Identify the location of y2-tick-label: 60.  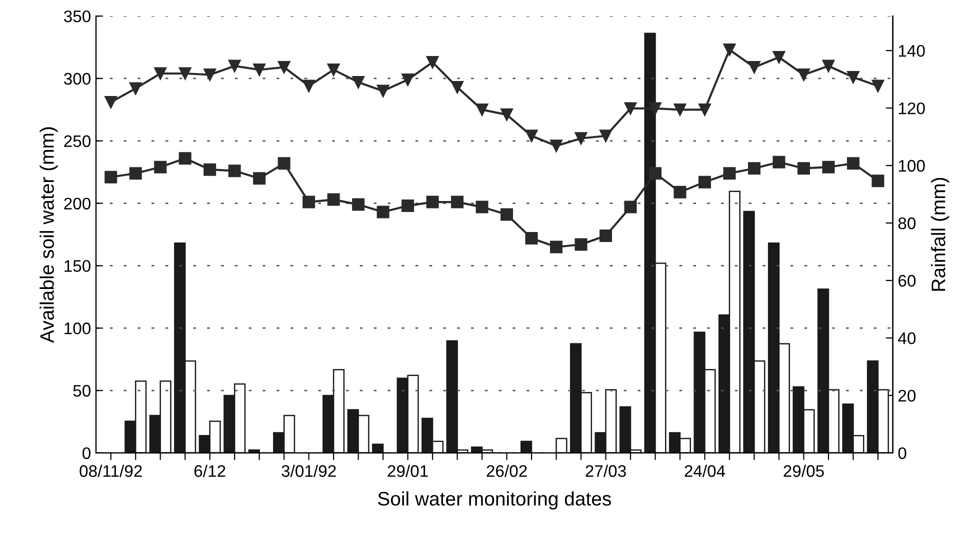
(907, 280).